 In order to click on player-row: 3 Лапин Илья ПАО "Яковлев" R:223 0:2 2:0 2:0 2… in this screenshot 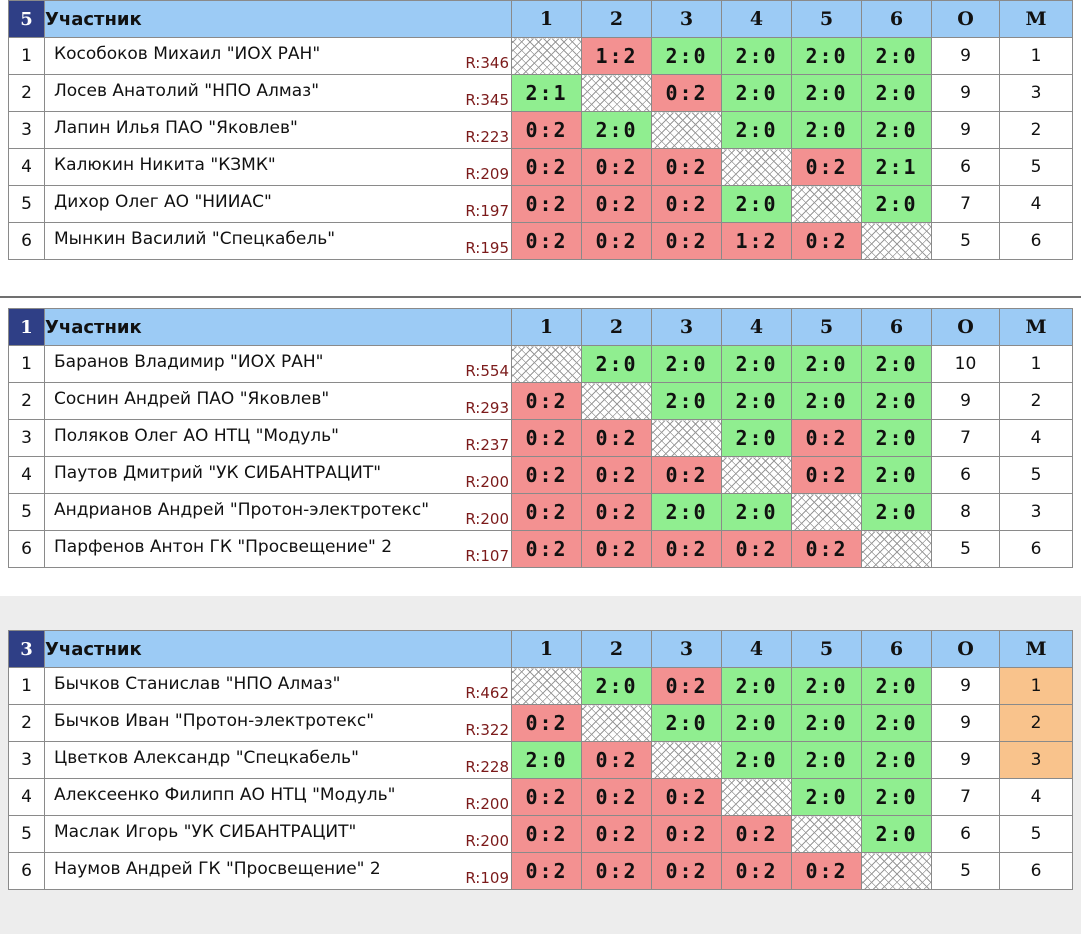, I will do `click(540, 130)`.